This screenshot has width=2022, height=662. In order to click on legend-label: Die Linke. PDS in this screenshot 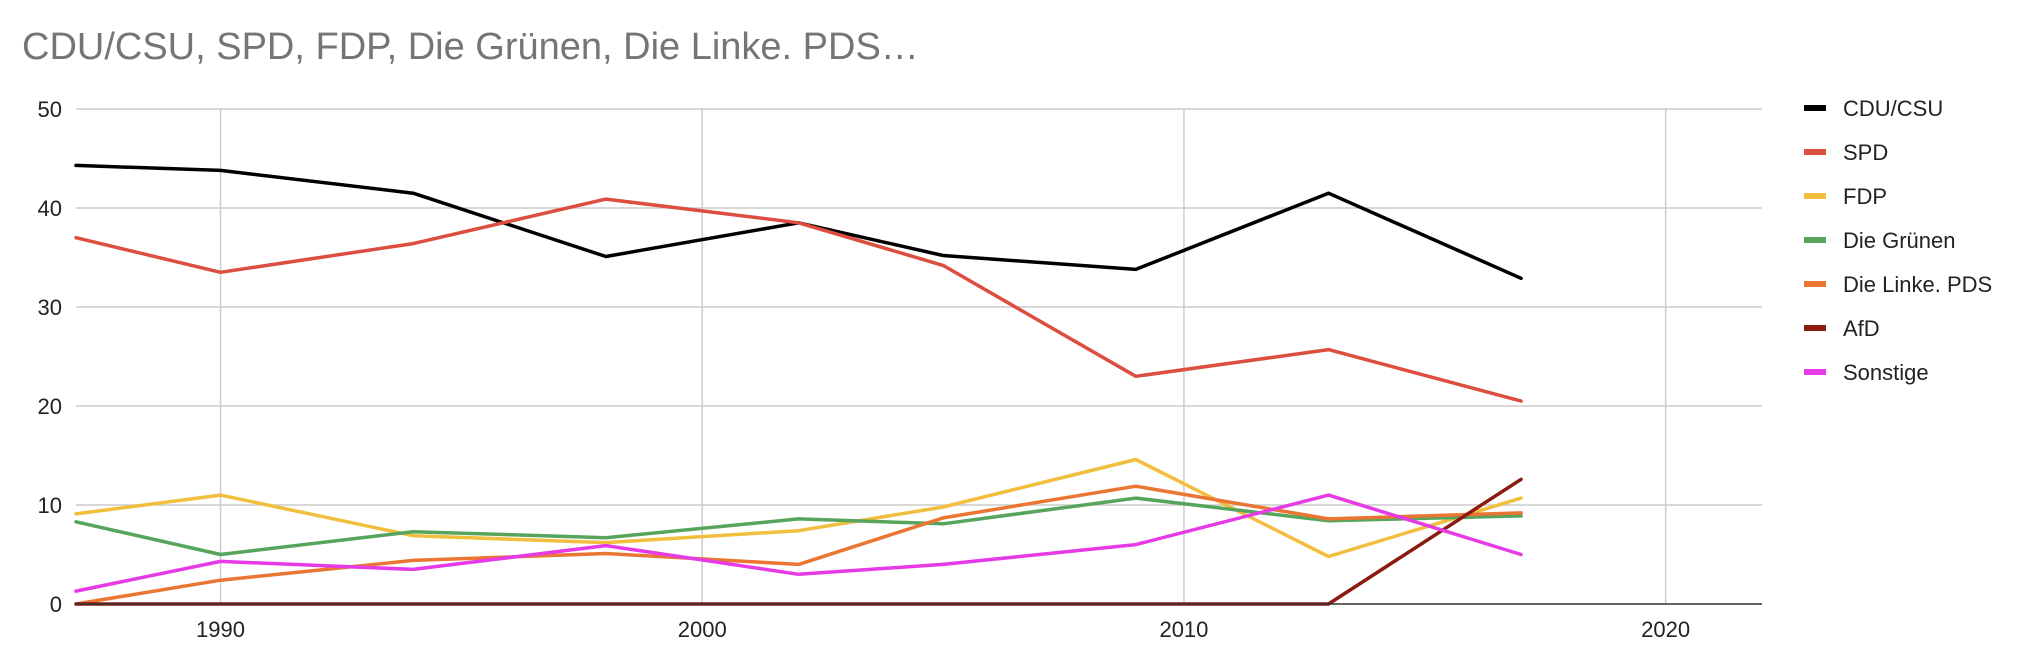, I will do `click(1917, 284)`.